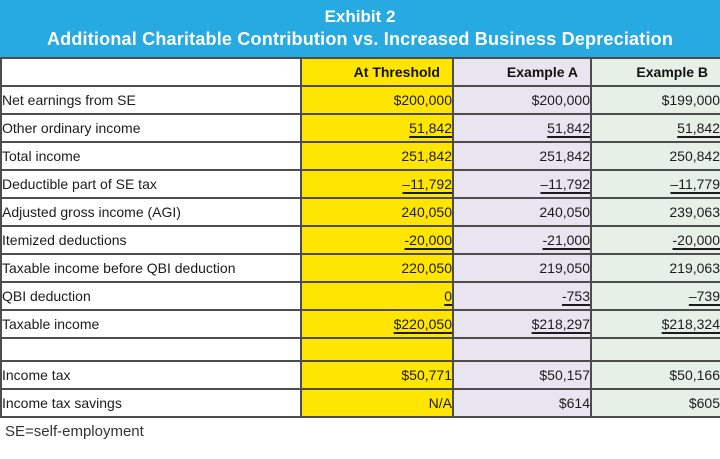 Image resolution: width=720 pixels, height=459 pixels. I want to click on row-label: QBI deduction, so click(151, 296).